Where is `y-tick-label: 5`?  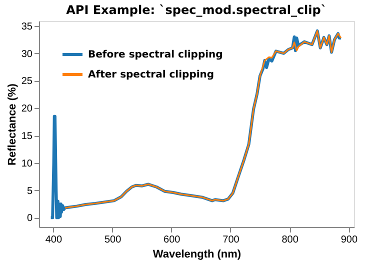 y-tick-label: 5 is located at coordinates (29, 191).